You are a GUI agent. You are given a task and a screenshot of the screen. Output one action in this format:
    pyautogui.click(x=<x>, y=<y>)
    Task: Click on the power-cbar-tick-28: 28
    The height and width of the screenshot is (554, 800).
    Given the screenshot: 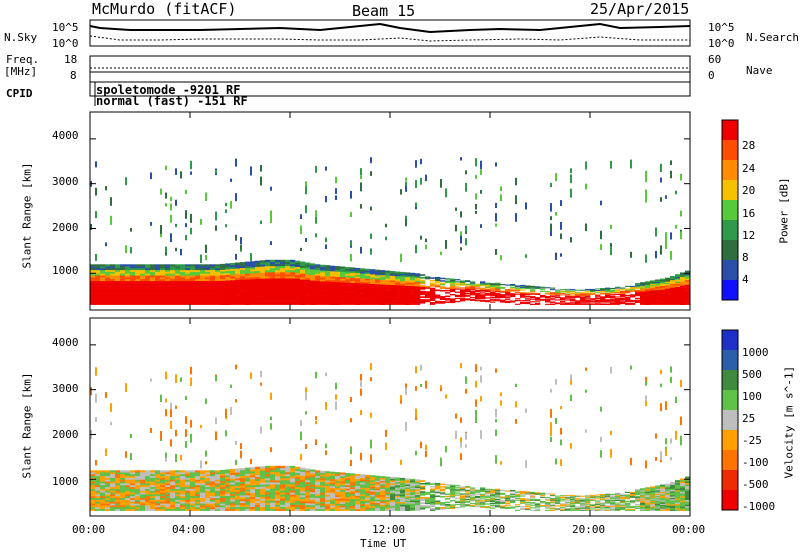 What is the action you would take?
    pyautogui.click(x=749, y=145)
    